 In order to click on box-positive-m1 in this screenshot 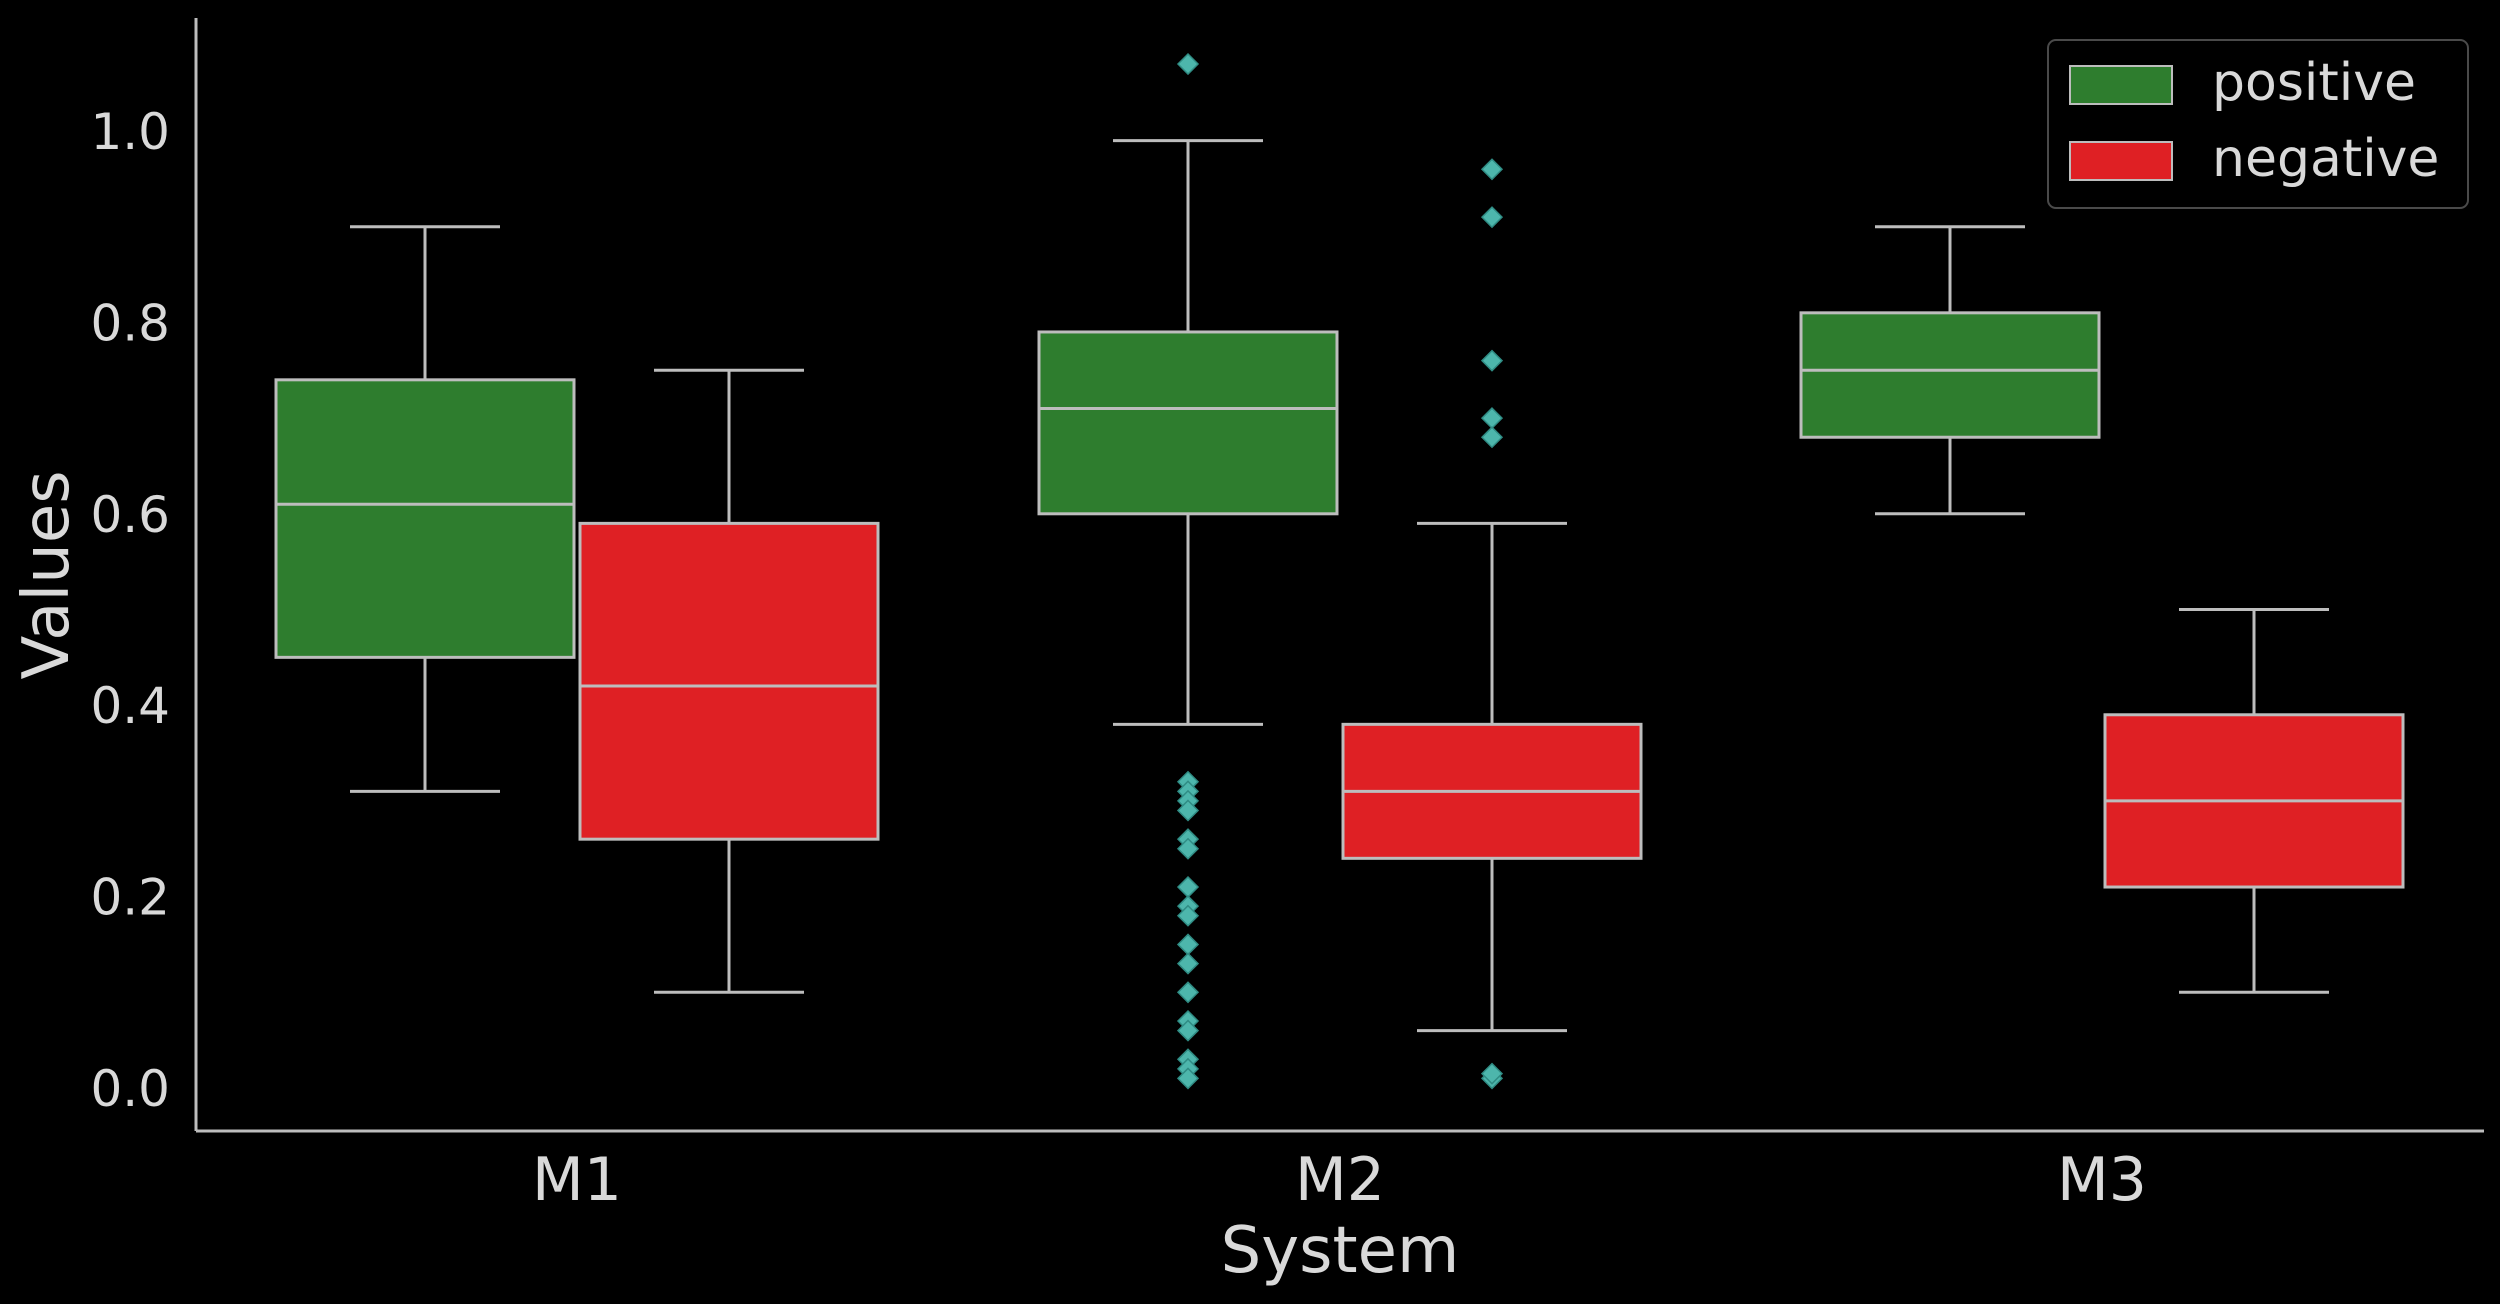, I will do `click(425, 509)`.